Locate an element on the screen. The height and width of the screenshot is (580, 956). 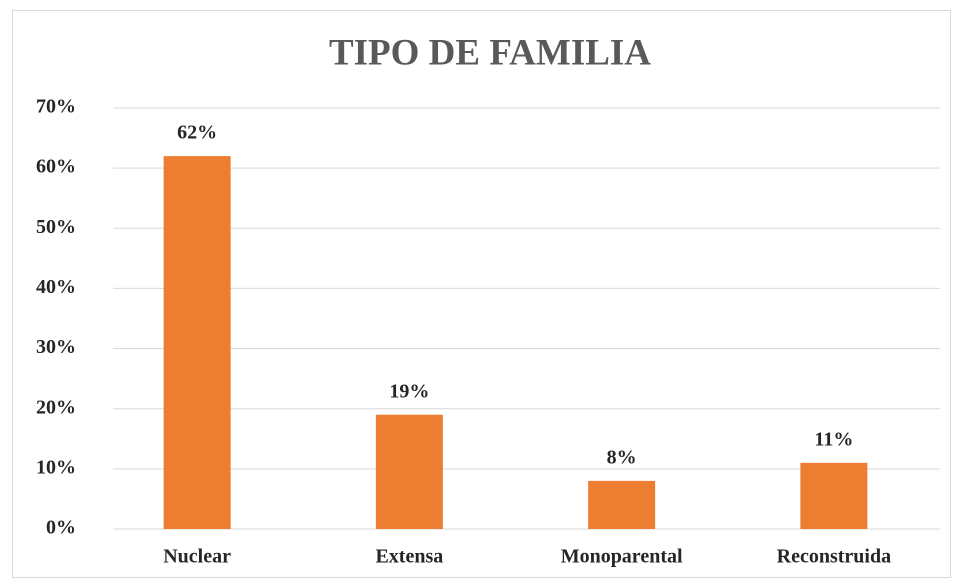
x-tick-label: Reconstruida is located at coordinates (834, 557).